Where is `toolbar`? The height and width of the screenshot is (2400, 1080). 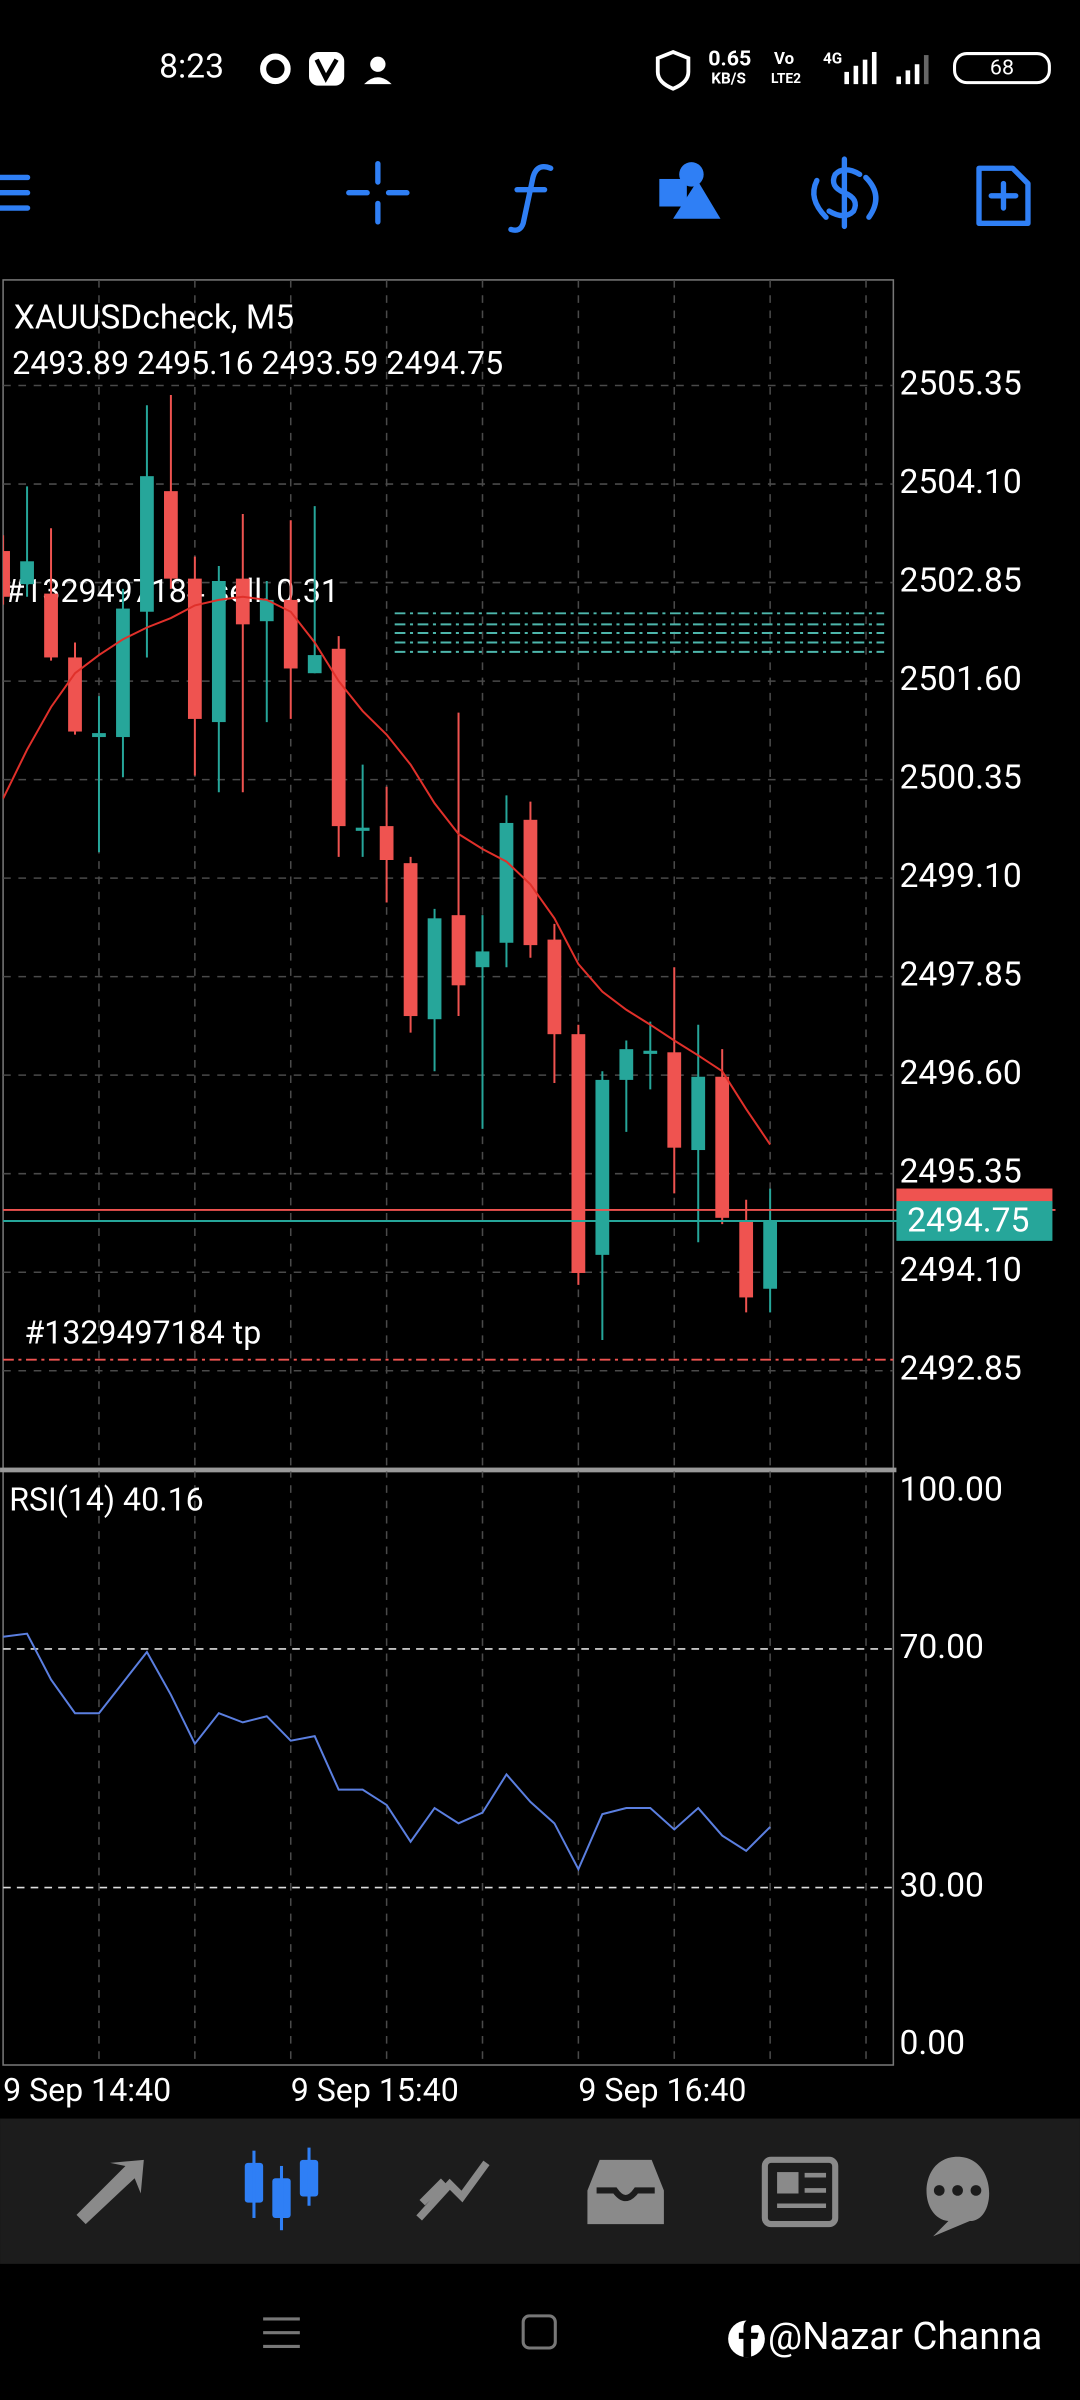 toolbar is located at coordinates (515, 194).